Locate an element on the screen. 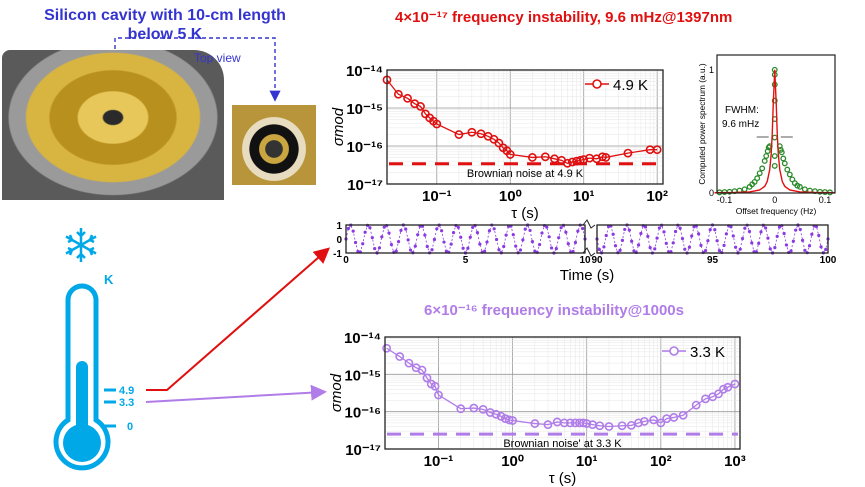 The width and height of the screenshot is (865, 487). cavity-photo is located at coordinates (113, 125).